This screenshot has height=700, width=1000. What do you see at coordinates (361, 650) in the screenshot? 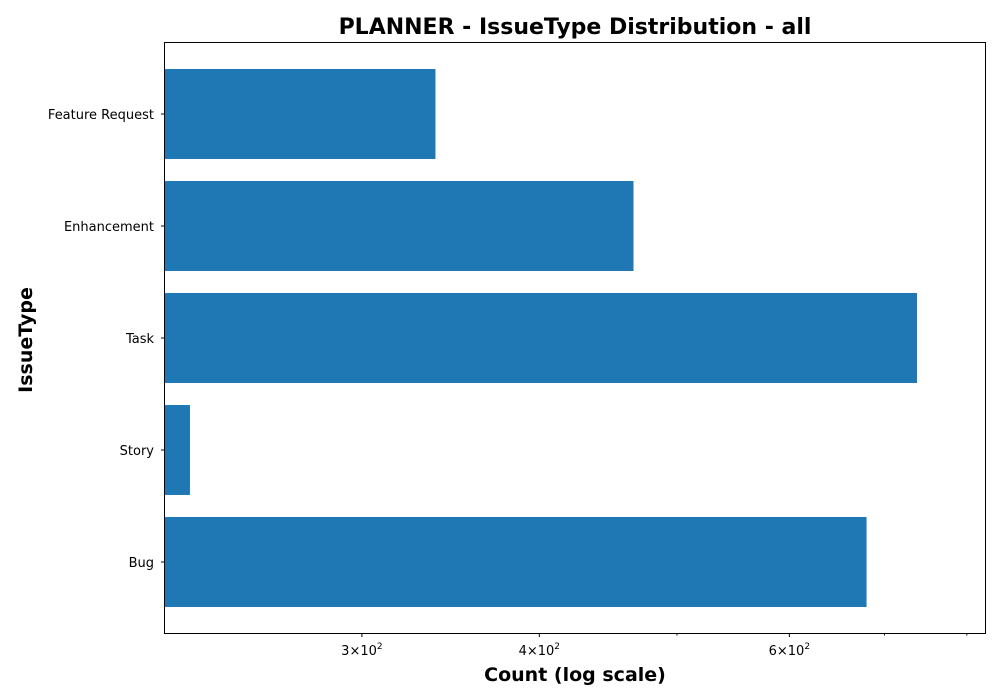
I see `x-tick-label-300: 3×102` at bounding box center [361, 650].